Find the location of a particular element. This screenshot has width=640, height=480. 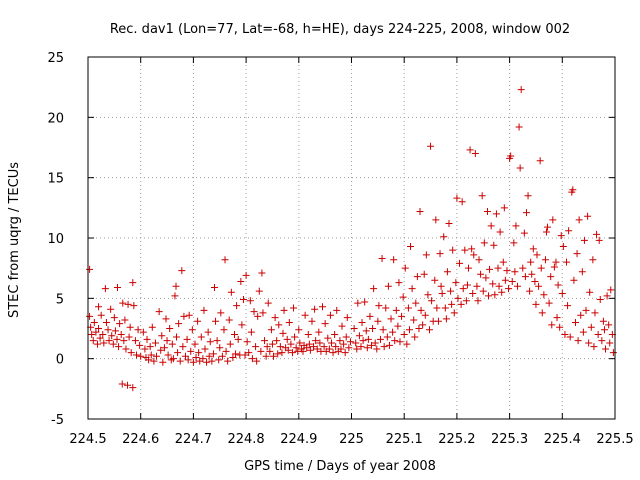

x-tick-label: 224.6 is located at coordinates (140, 439).